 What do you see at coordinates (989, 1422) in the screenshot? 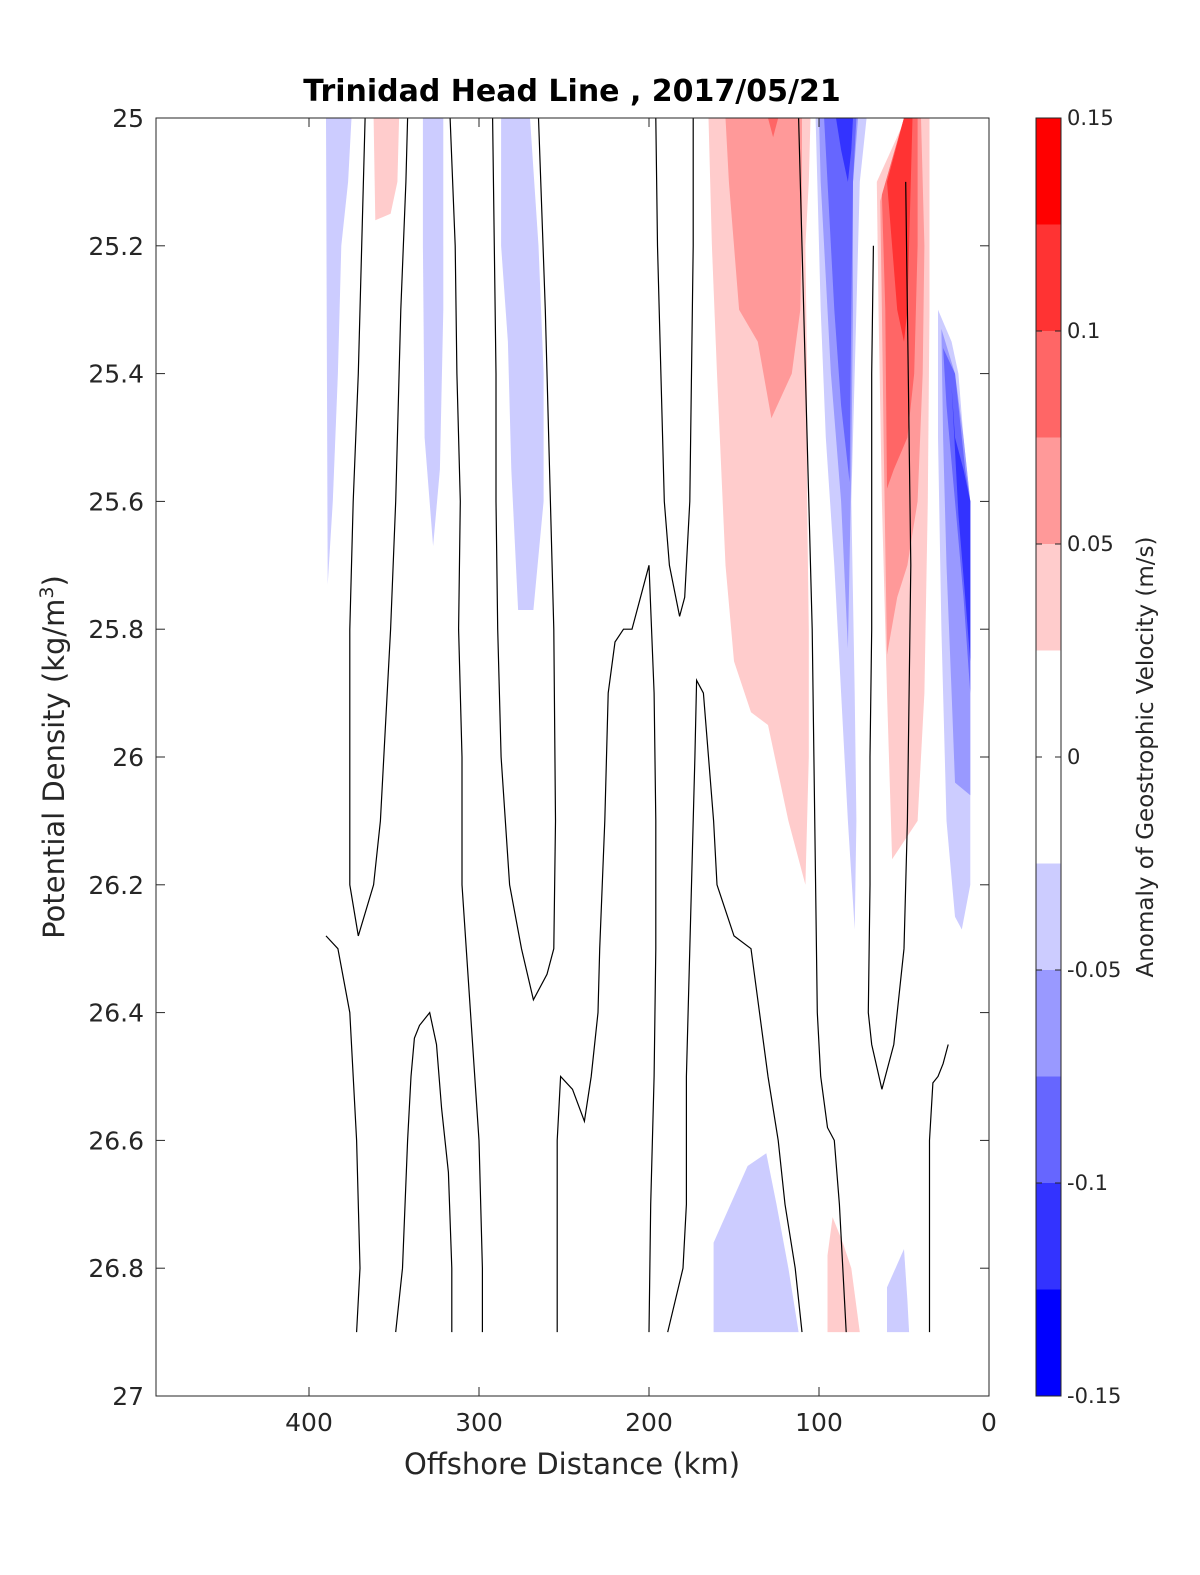
I see `x-tick-label-4: 0` at bounding box center [989, 1422].